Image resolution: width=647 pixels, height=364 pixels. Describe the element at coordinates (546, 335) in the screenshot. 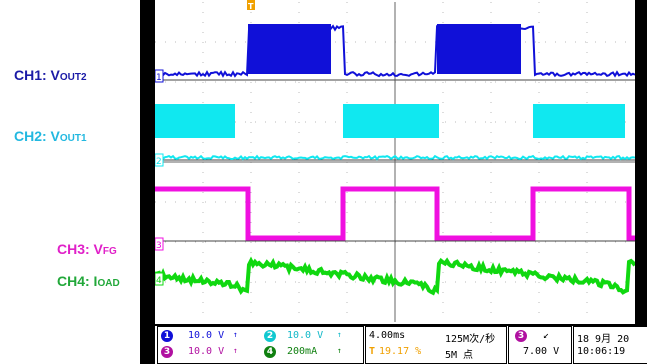

I see `trigger-slope-icon: ↙` at that location.